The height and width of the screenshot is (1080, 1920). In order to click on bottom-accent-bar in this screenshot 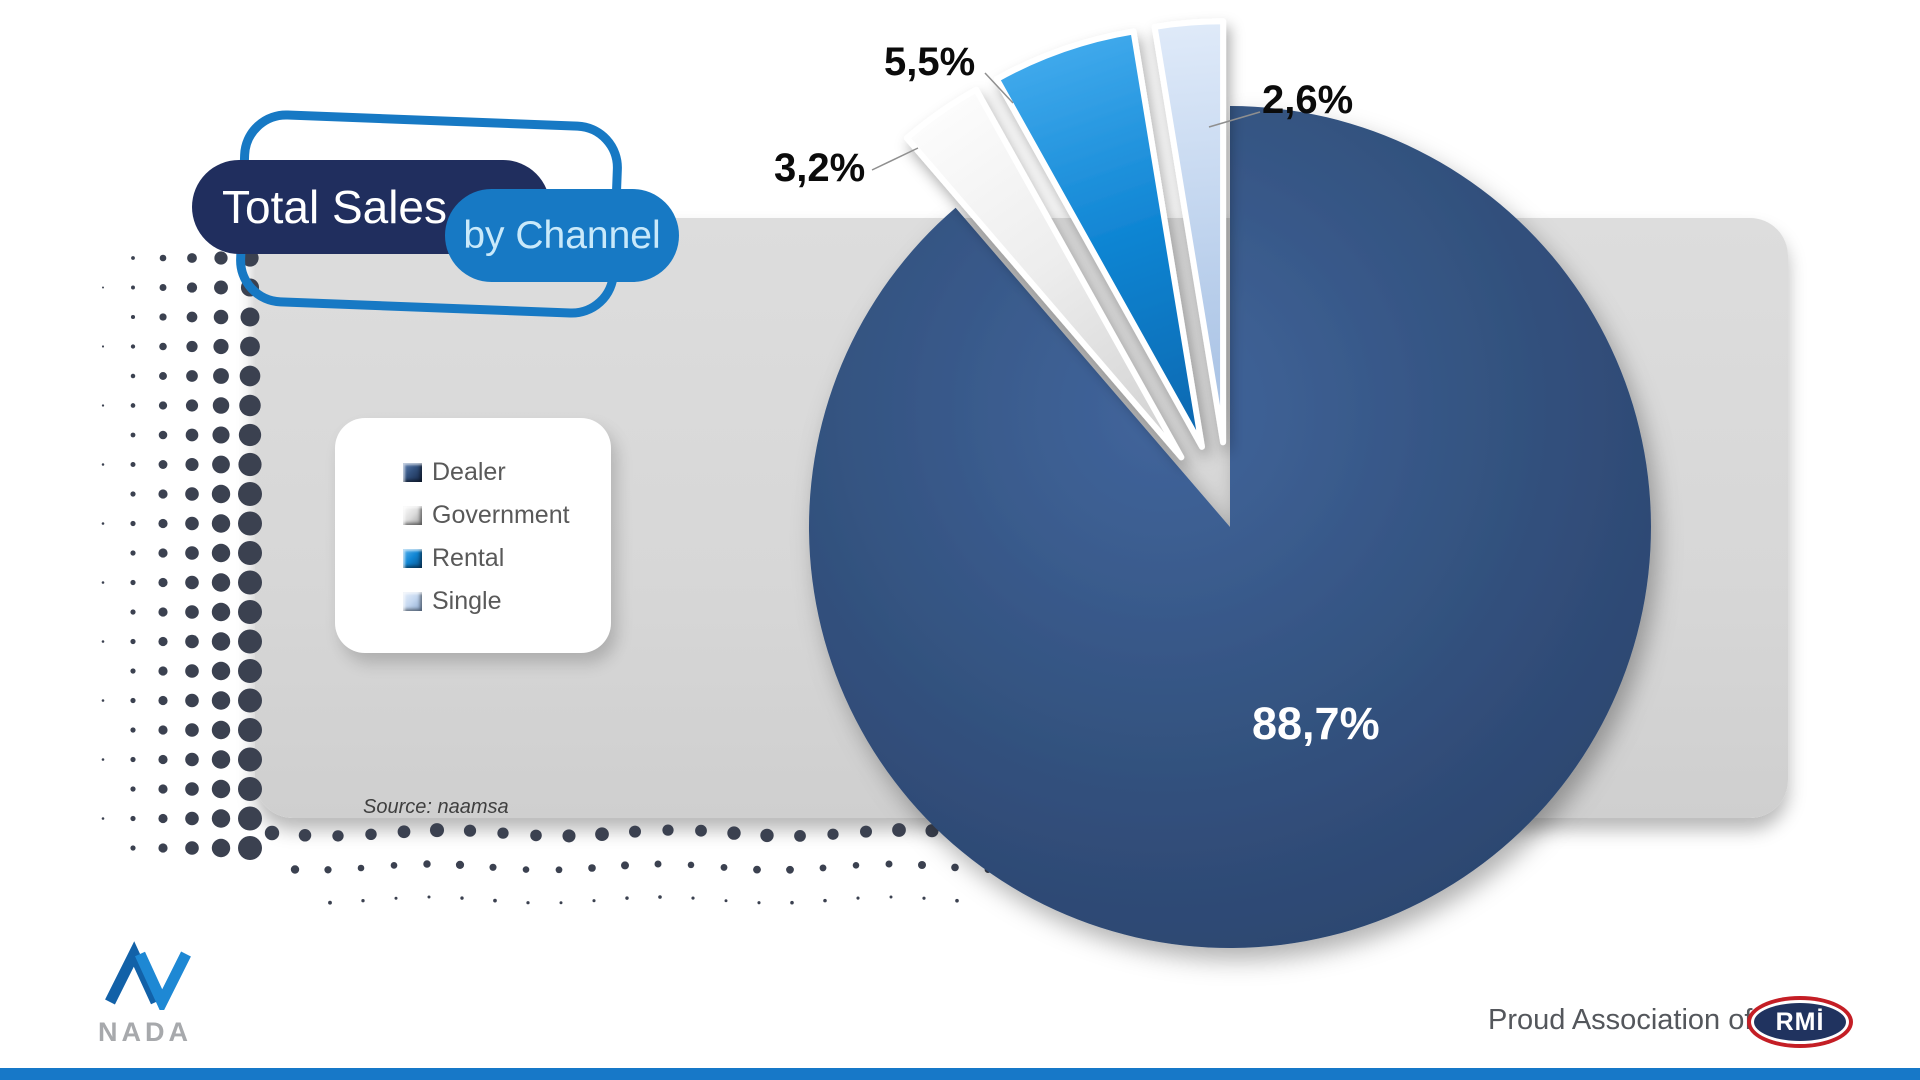, I will do `click(960, 1074)`.